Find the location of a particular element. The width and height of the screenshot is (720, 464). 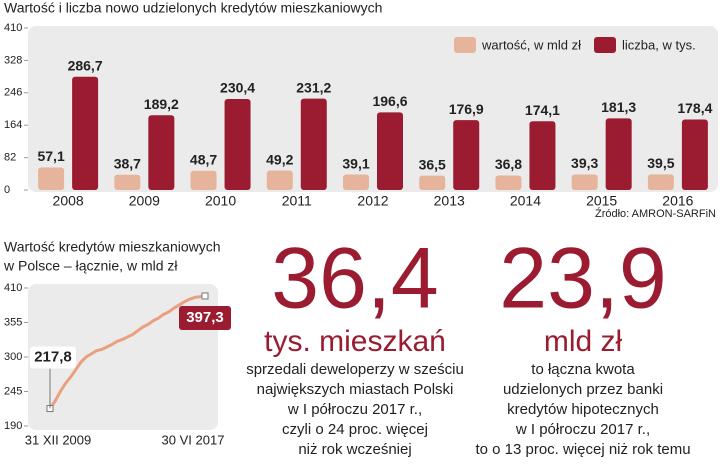

line-title: Wartość kredytów mieszkaniowych is located at coordinates (112, 247).